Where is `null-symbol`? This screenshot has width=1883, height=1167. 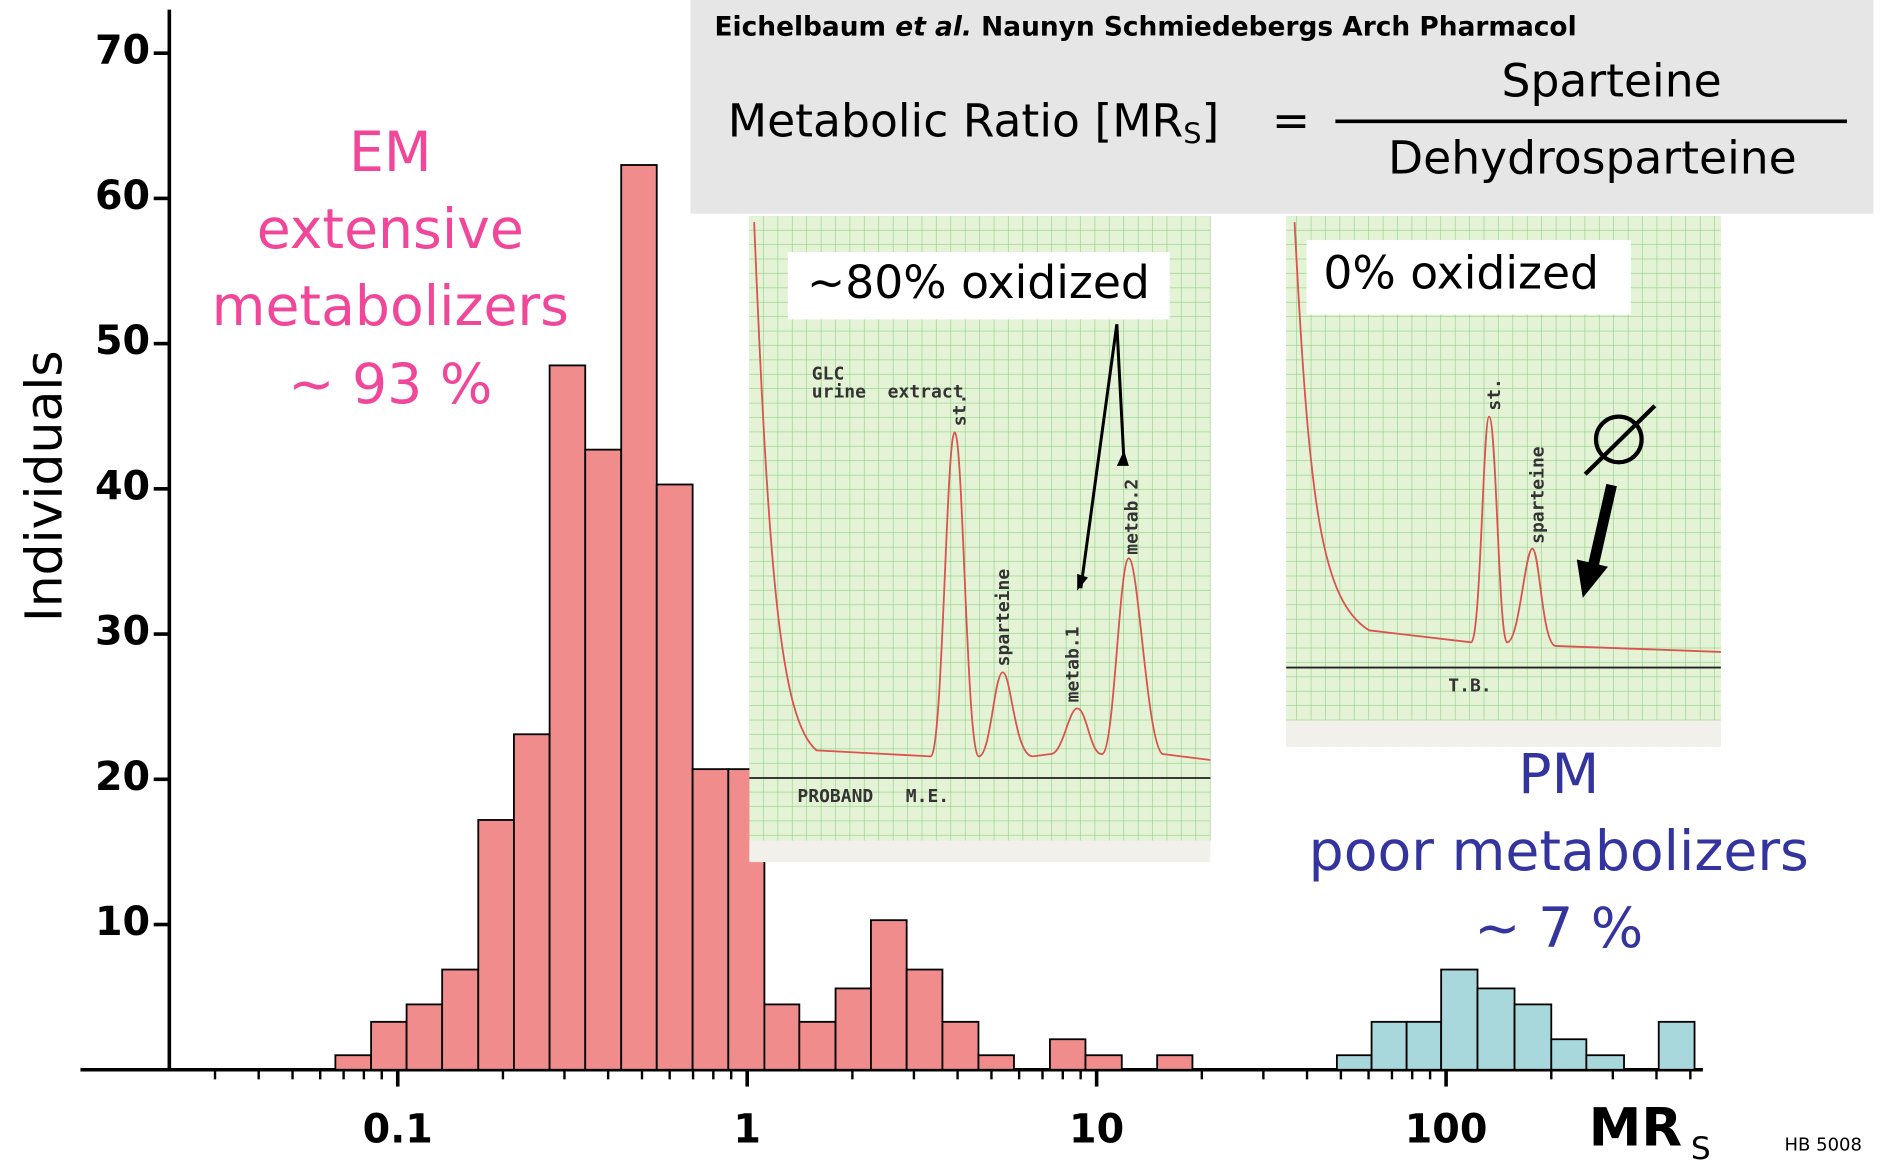 null-symbol is located at coordinates (1618, 439).